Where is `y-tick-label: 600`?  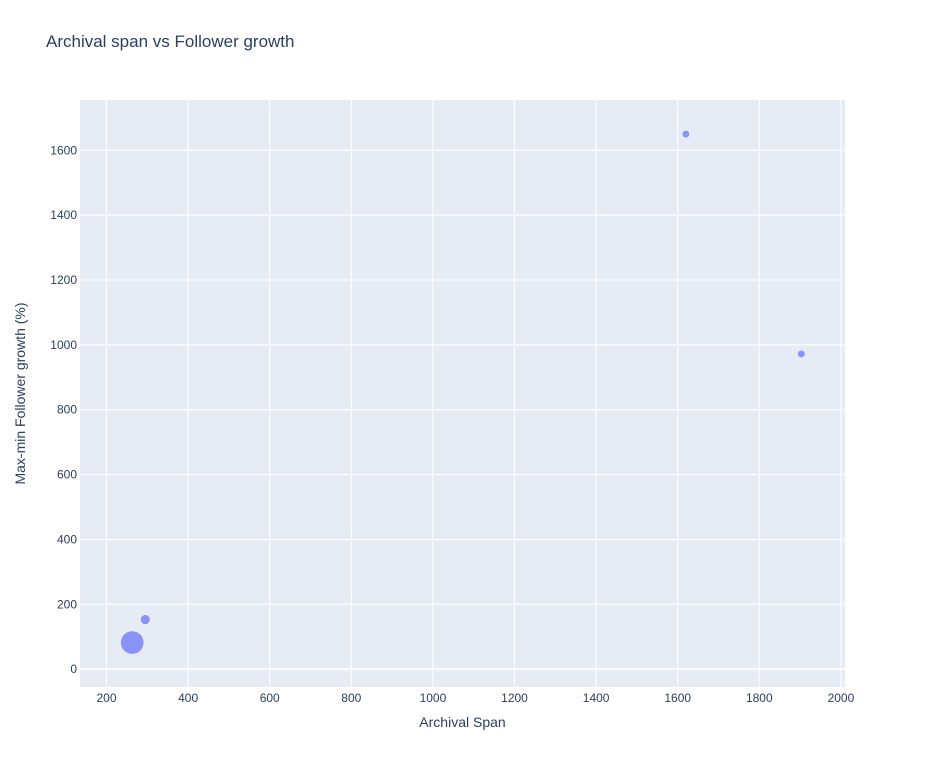
y-tick-label: 600 is located at coordinates (67, 475).